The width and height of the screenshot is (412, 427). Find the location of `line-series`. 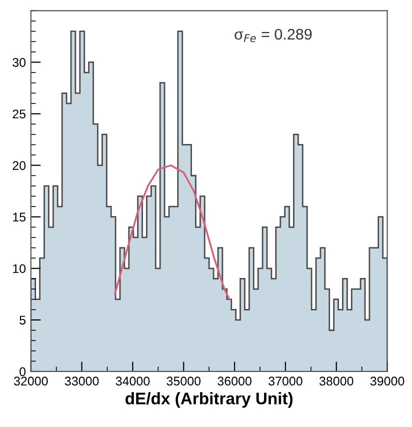

line-series is located at coordinates (172, 232).